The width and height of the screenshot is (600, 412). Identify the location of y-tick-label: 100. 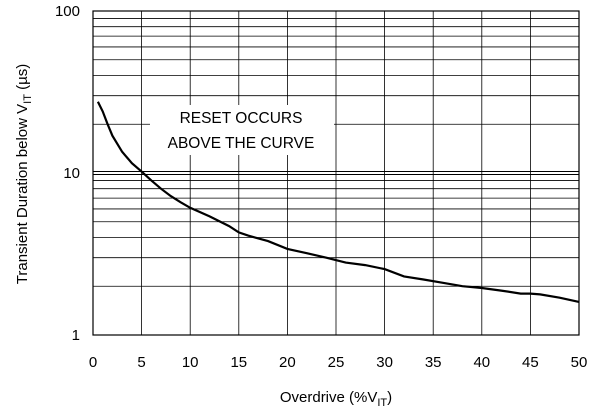
(67, 11).